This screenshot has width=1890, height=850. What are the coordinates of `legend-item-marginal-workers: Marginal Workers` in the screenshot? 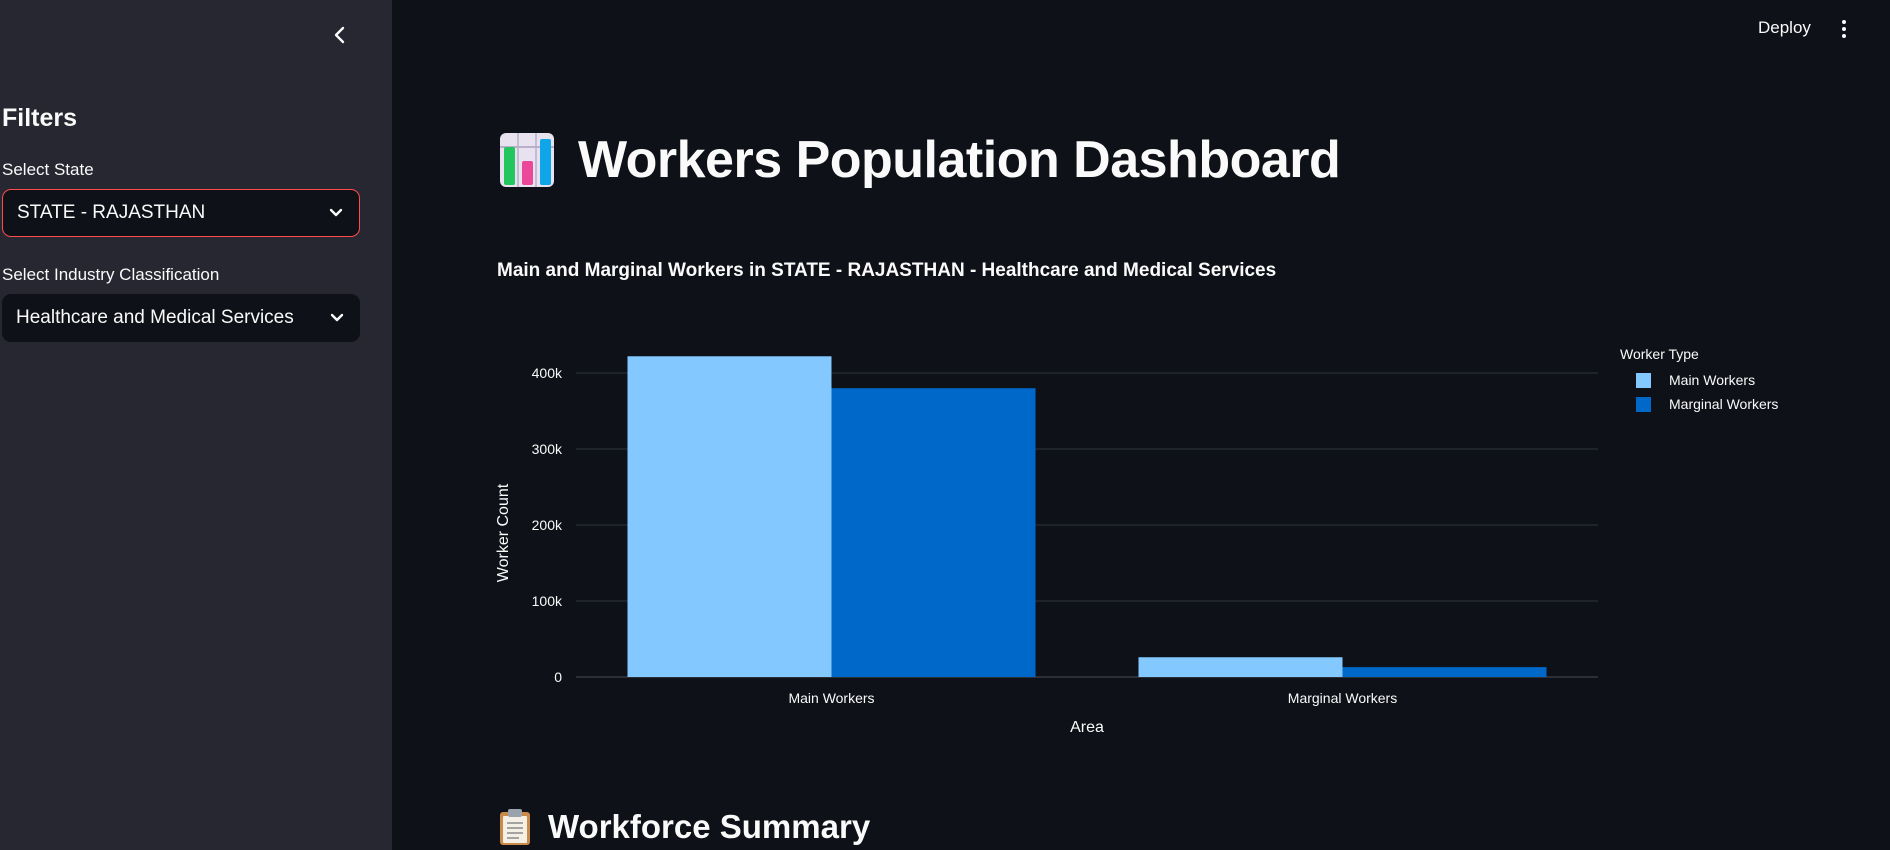 It's located at (1699, 404).